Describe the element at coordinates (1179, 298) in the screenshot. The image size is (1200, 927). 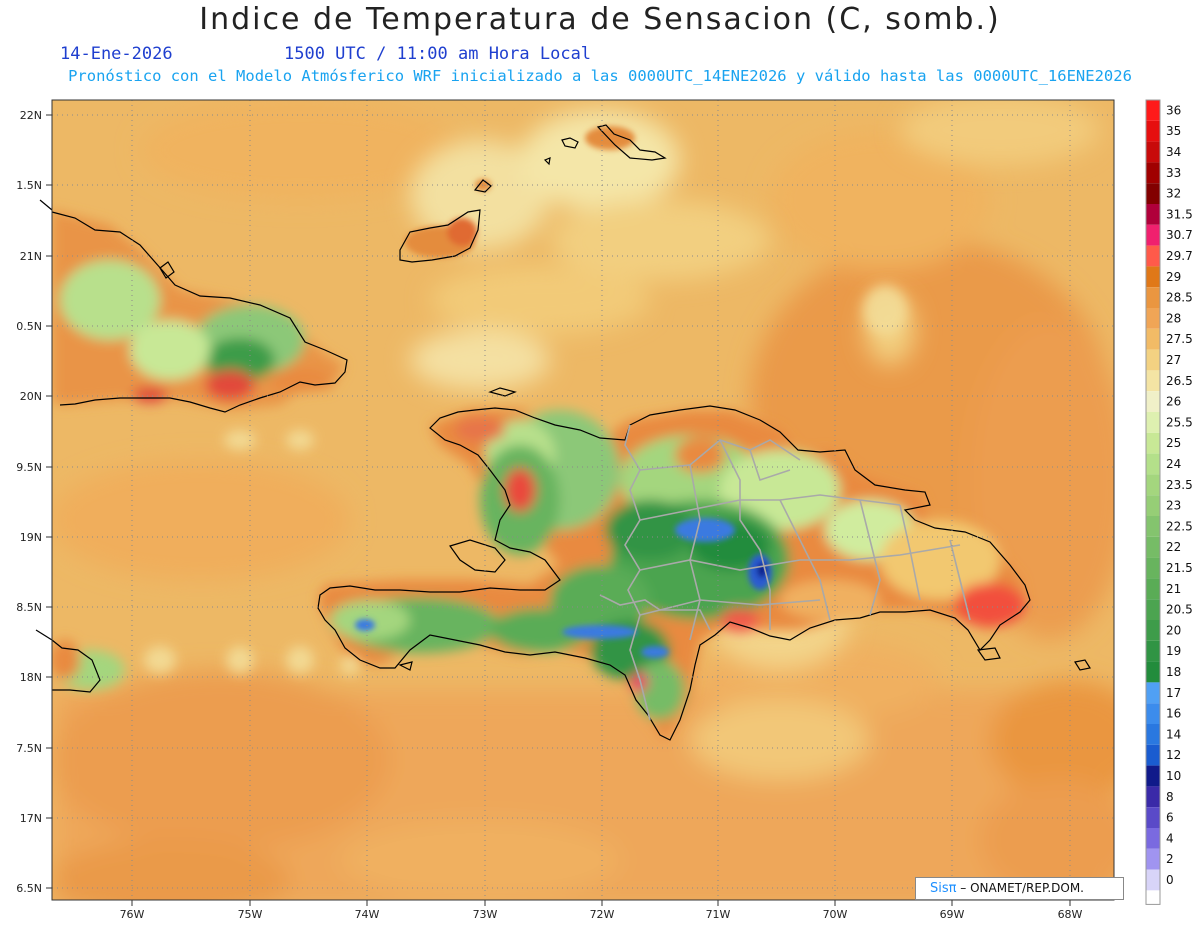
I see `colorbar-label: 28.5` at that location.